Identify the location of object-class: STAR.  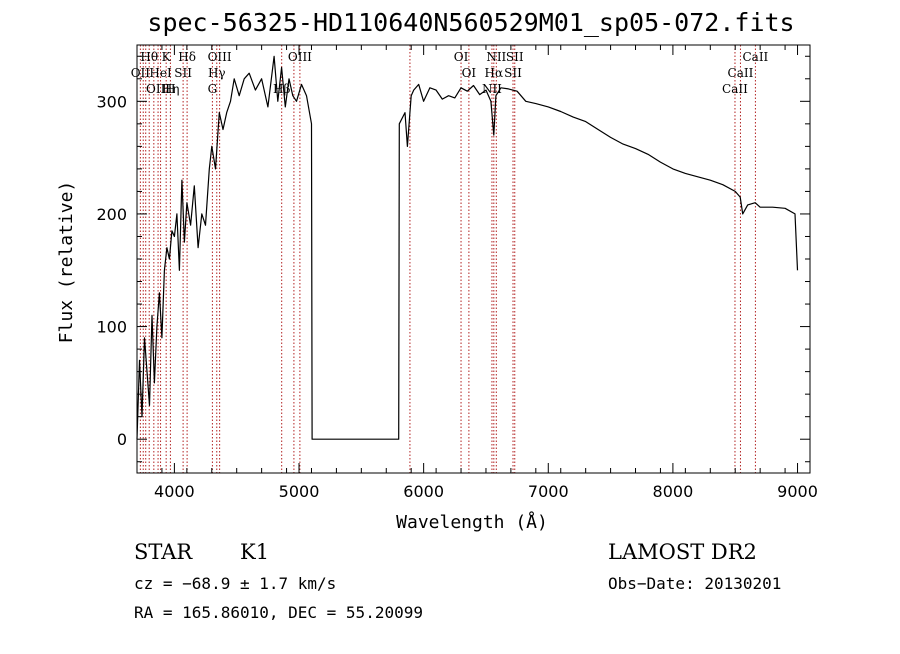
(163, 552).